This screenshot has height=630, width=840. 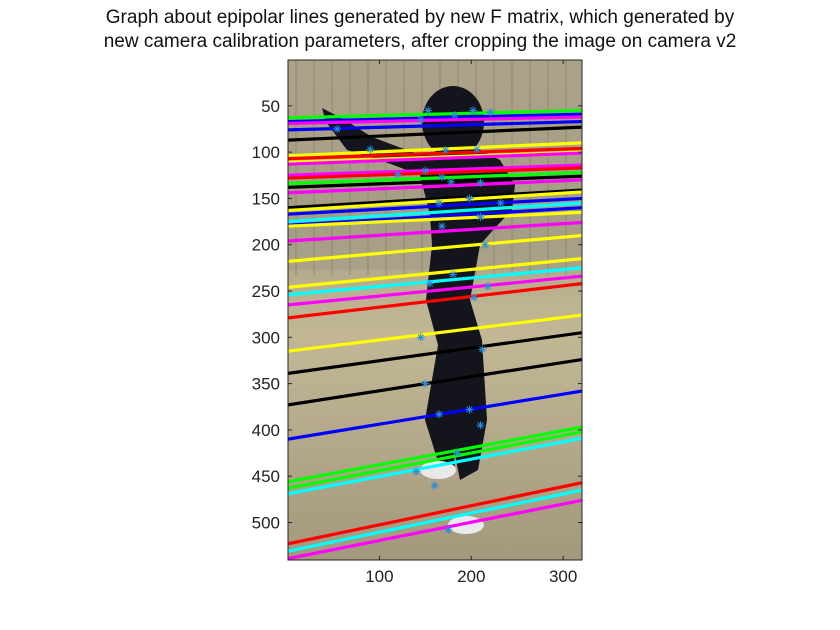 I want to click on x-tick-label: 300, so click(x=563, y=576).